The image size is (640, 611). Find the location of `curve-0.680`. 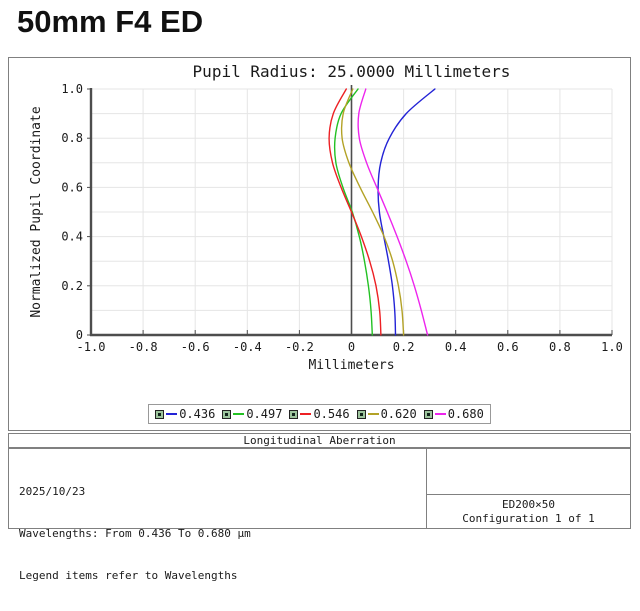

curve-0.680 is located at coordinates (393, 212).